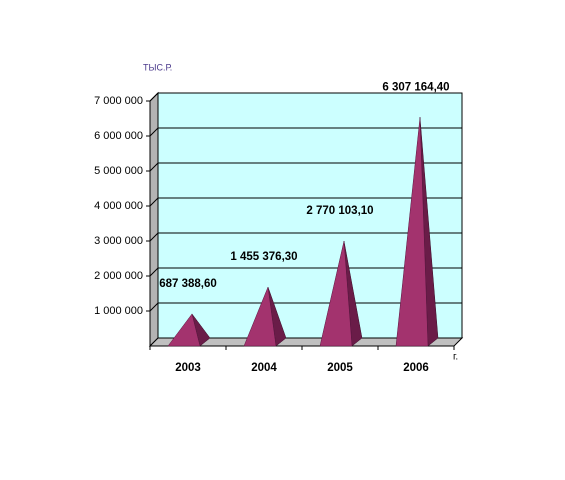 This screenshot has height=480, width=565. What do you see at coordinates (118, 311) in the screenshot?
I see `y-tick-label: 1 000 000` at bounding box center [118, 311].